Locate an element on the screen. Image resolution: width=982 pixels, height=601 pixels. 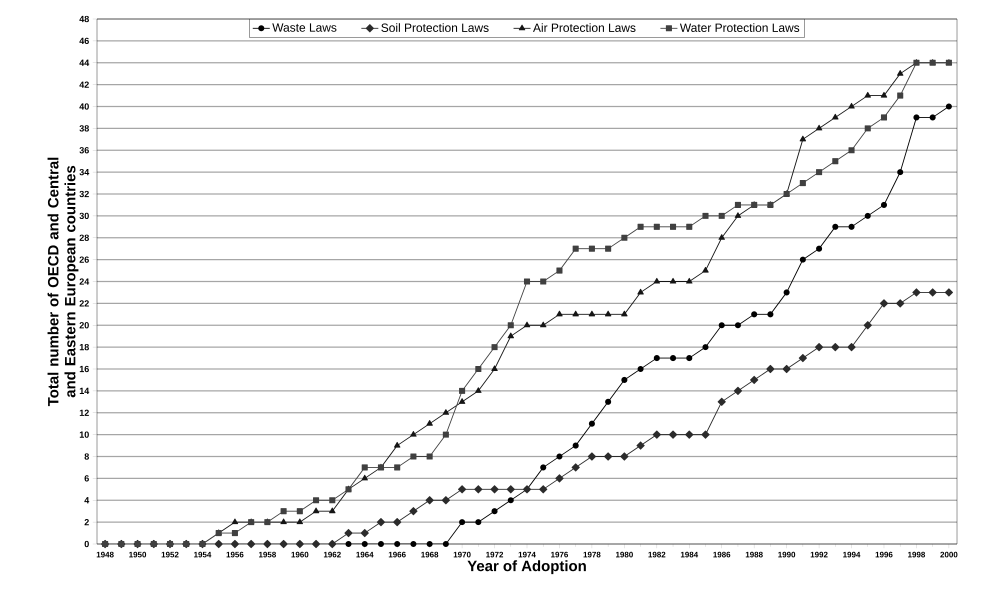
y-tick-label: 38 is located at coordinates (84, 128).